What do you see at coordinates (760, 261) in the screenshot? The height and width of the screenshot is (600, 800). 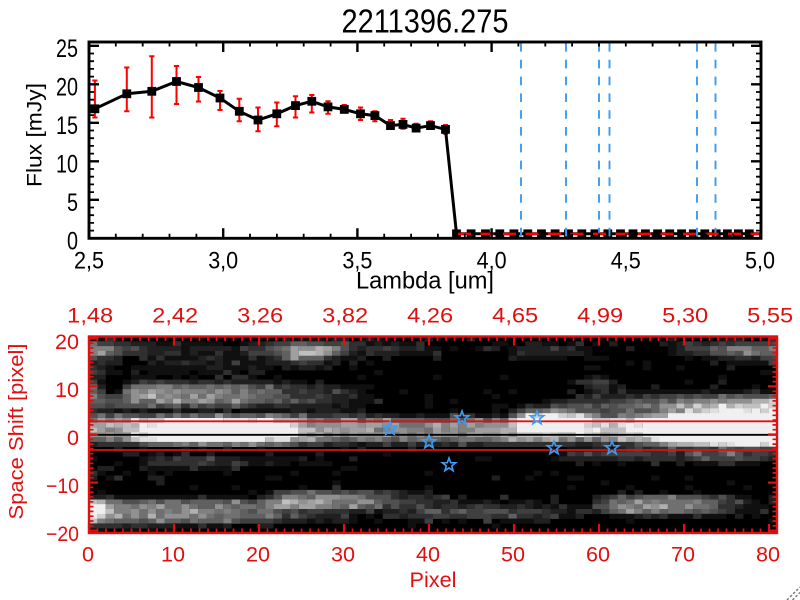 I see `svg-text: 5,0` at bounding box center [760, 261].